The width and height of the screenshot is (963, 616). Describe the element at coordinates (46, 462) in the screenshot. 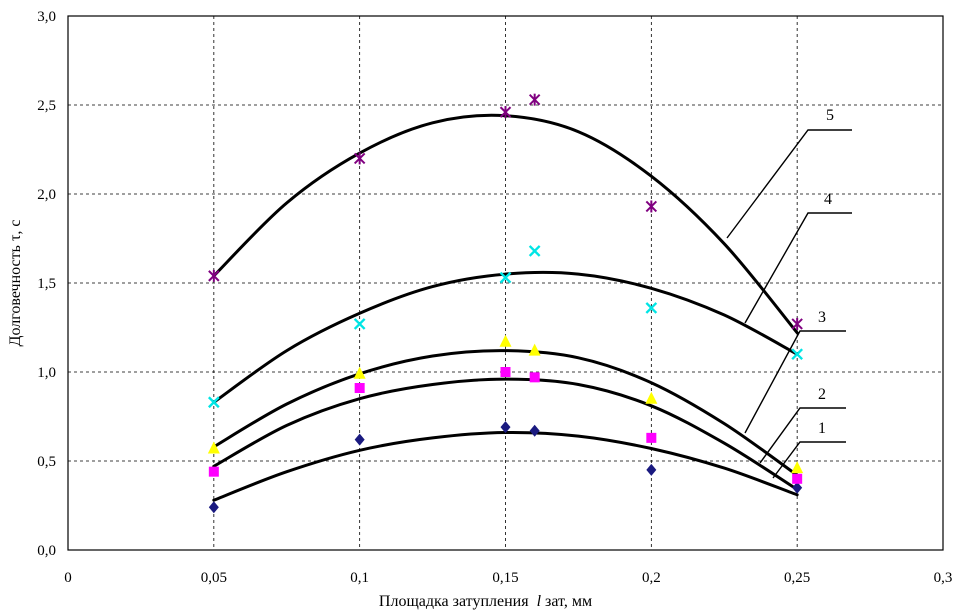

I see `y-tick-label: 0,5` at that location.